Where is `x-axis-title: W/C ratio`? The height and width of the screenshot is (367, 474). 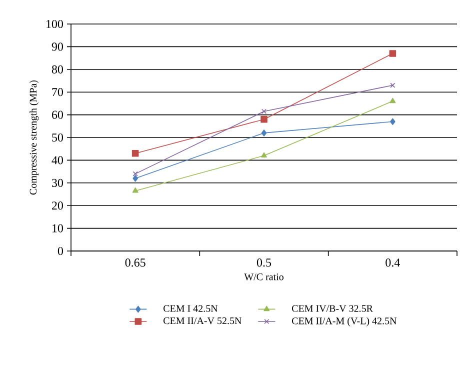 x-axis-title: W/C ratio is located at coordinates (264, 277).